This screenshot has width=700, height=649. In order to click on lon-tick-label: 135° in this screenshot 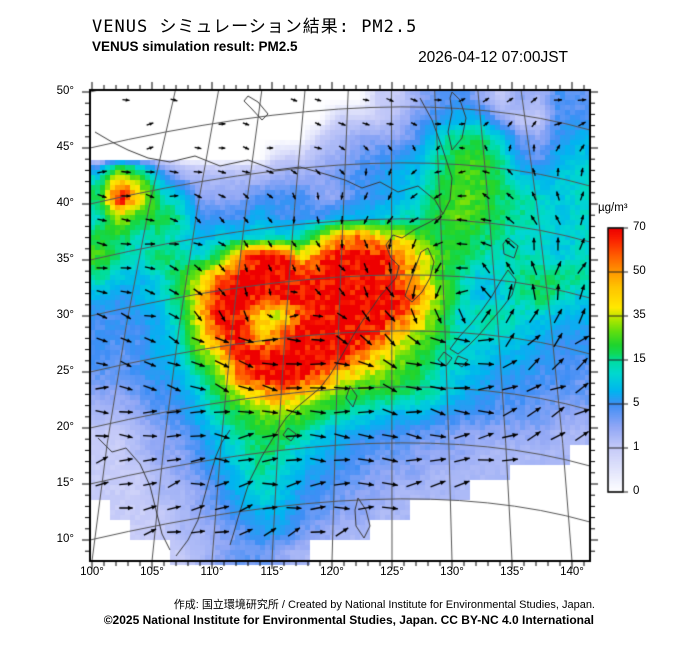, I will do `click(512, 572)`.